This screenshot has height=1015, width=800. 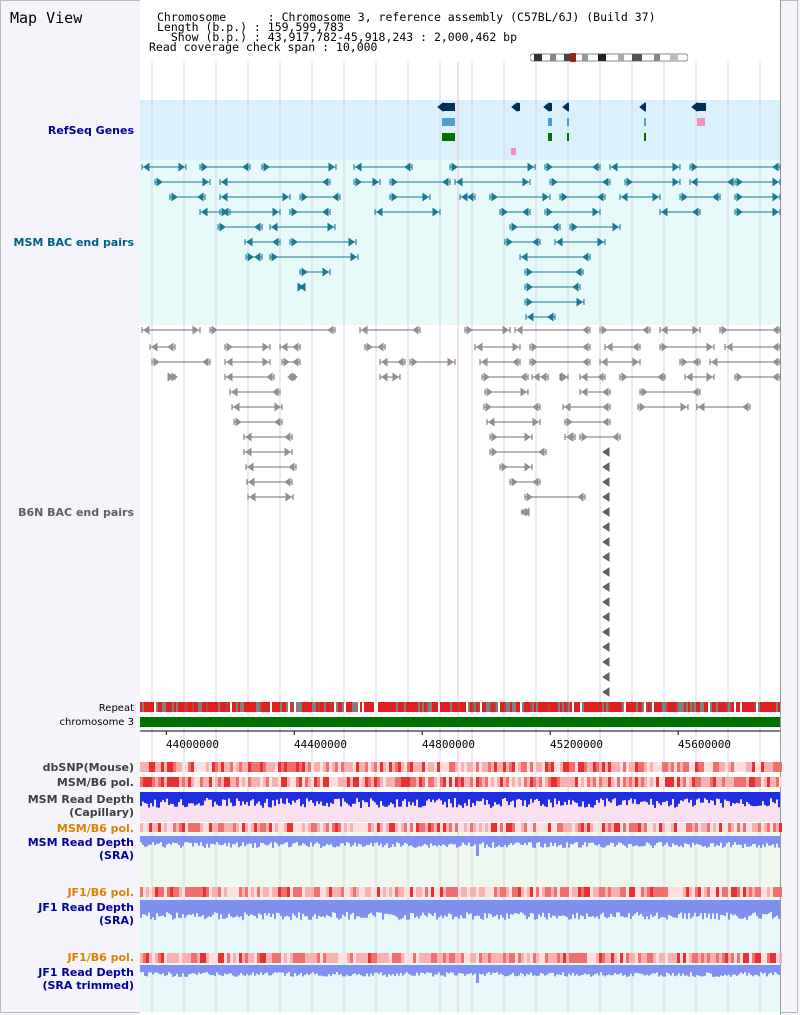 I want to click on track-label-jf1-depth-sra-sub: (SRA), so click(x=116, y=920).